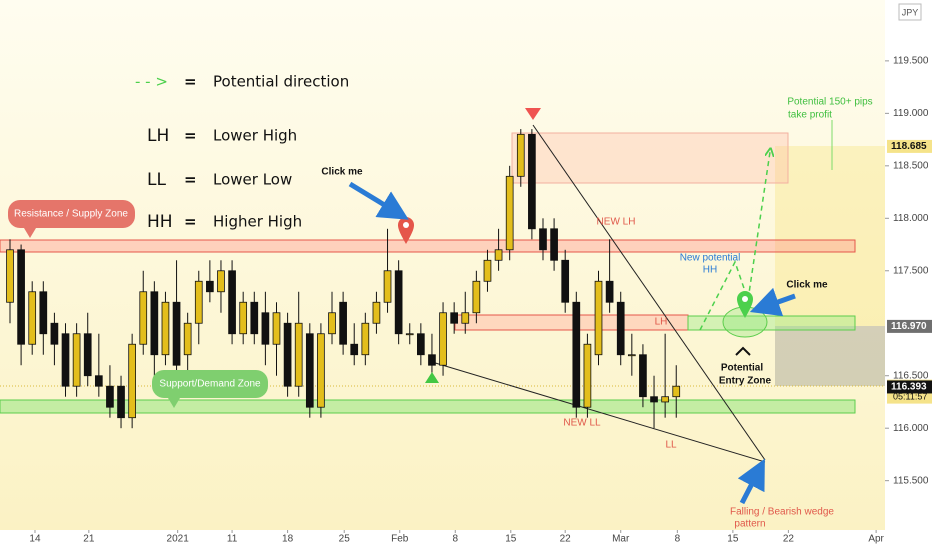 This screenshot has height=550, width=932. What do you see at coordinates (782, 512) in the screenshot?
I see `wedge-label: Falling / Bearish wedge` at bounding box center [782, 512].